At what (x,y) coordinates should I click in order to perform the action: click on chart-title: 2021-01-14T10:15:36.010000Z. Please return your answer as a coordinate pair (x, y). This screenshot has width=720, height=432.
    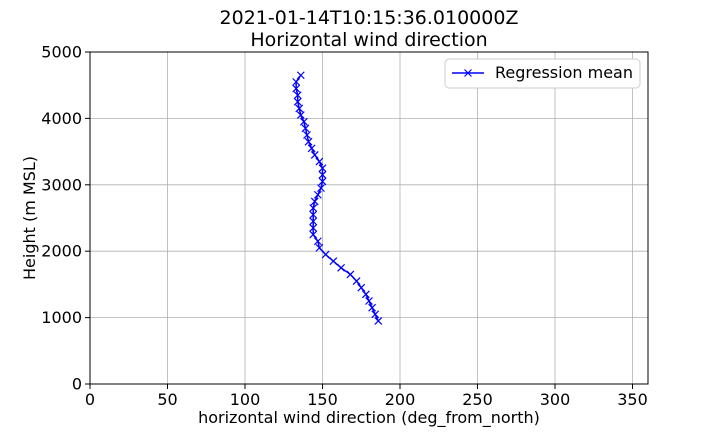
    Looking at the image, I should click on (369, 18).